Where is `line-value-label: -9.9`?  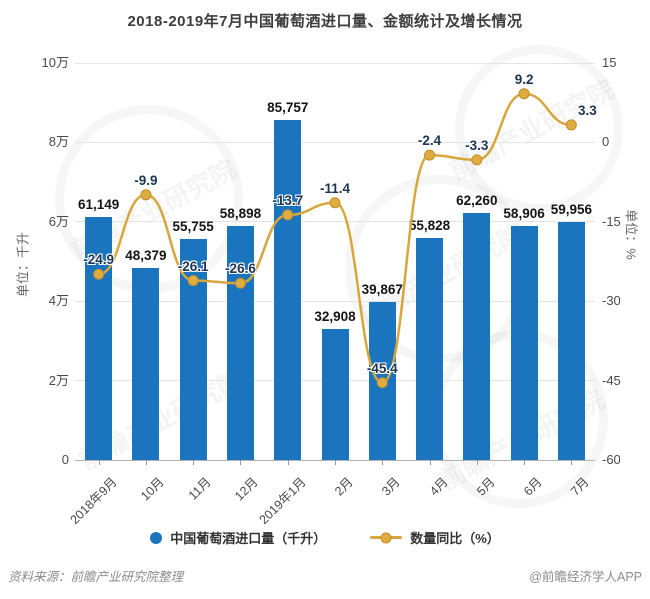
line-value-label: -9.9 is located at coordinates (146, 180).